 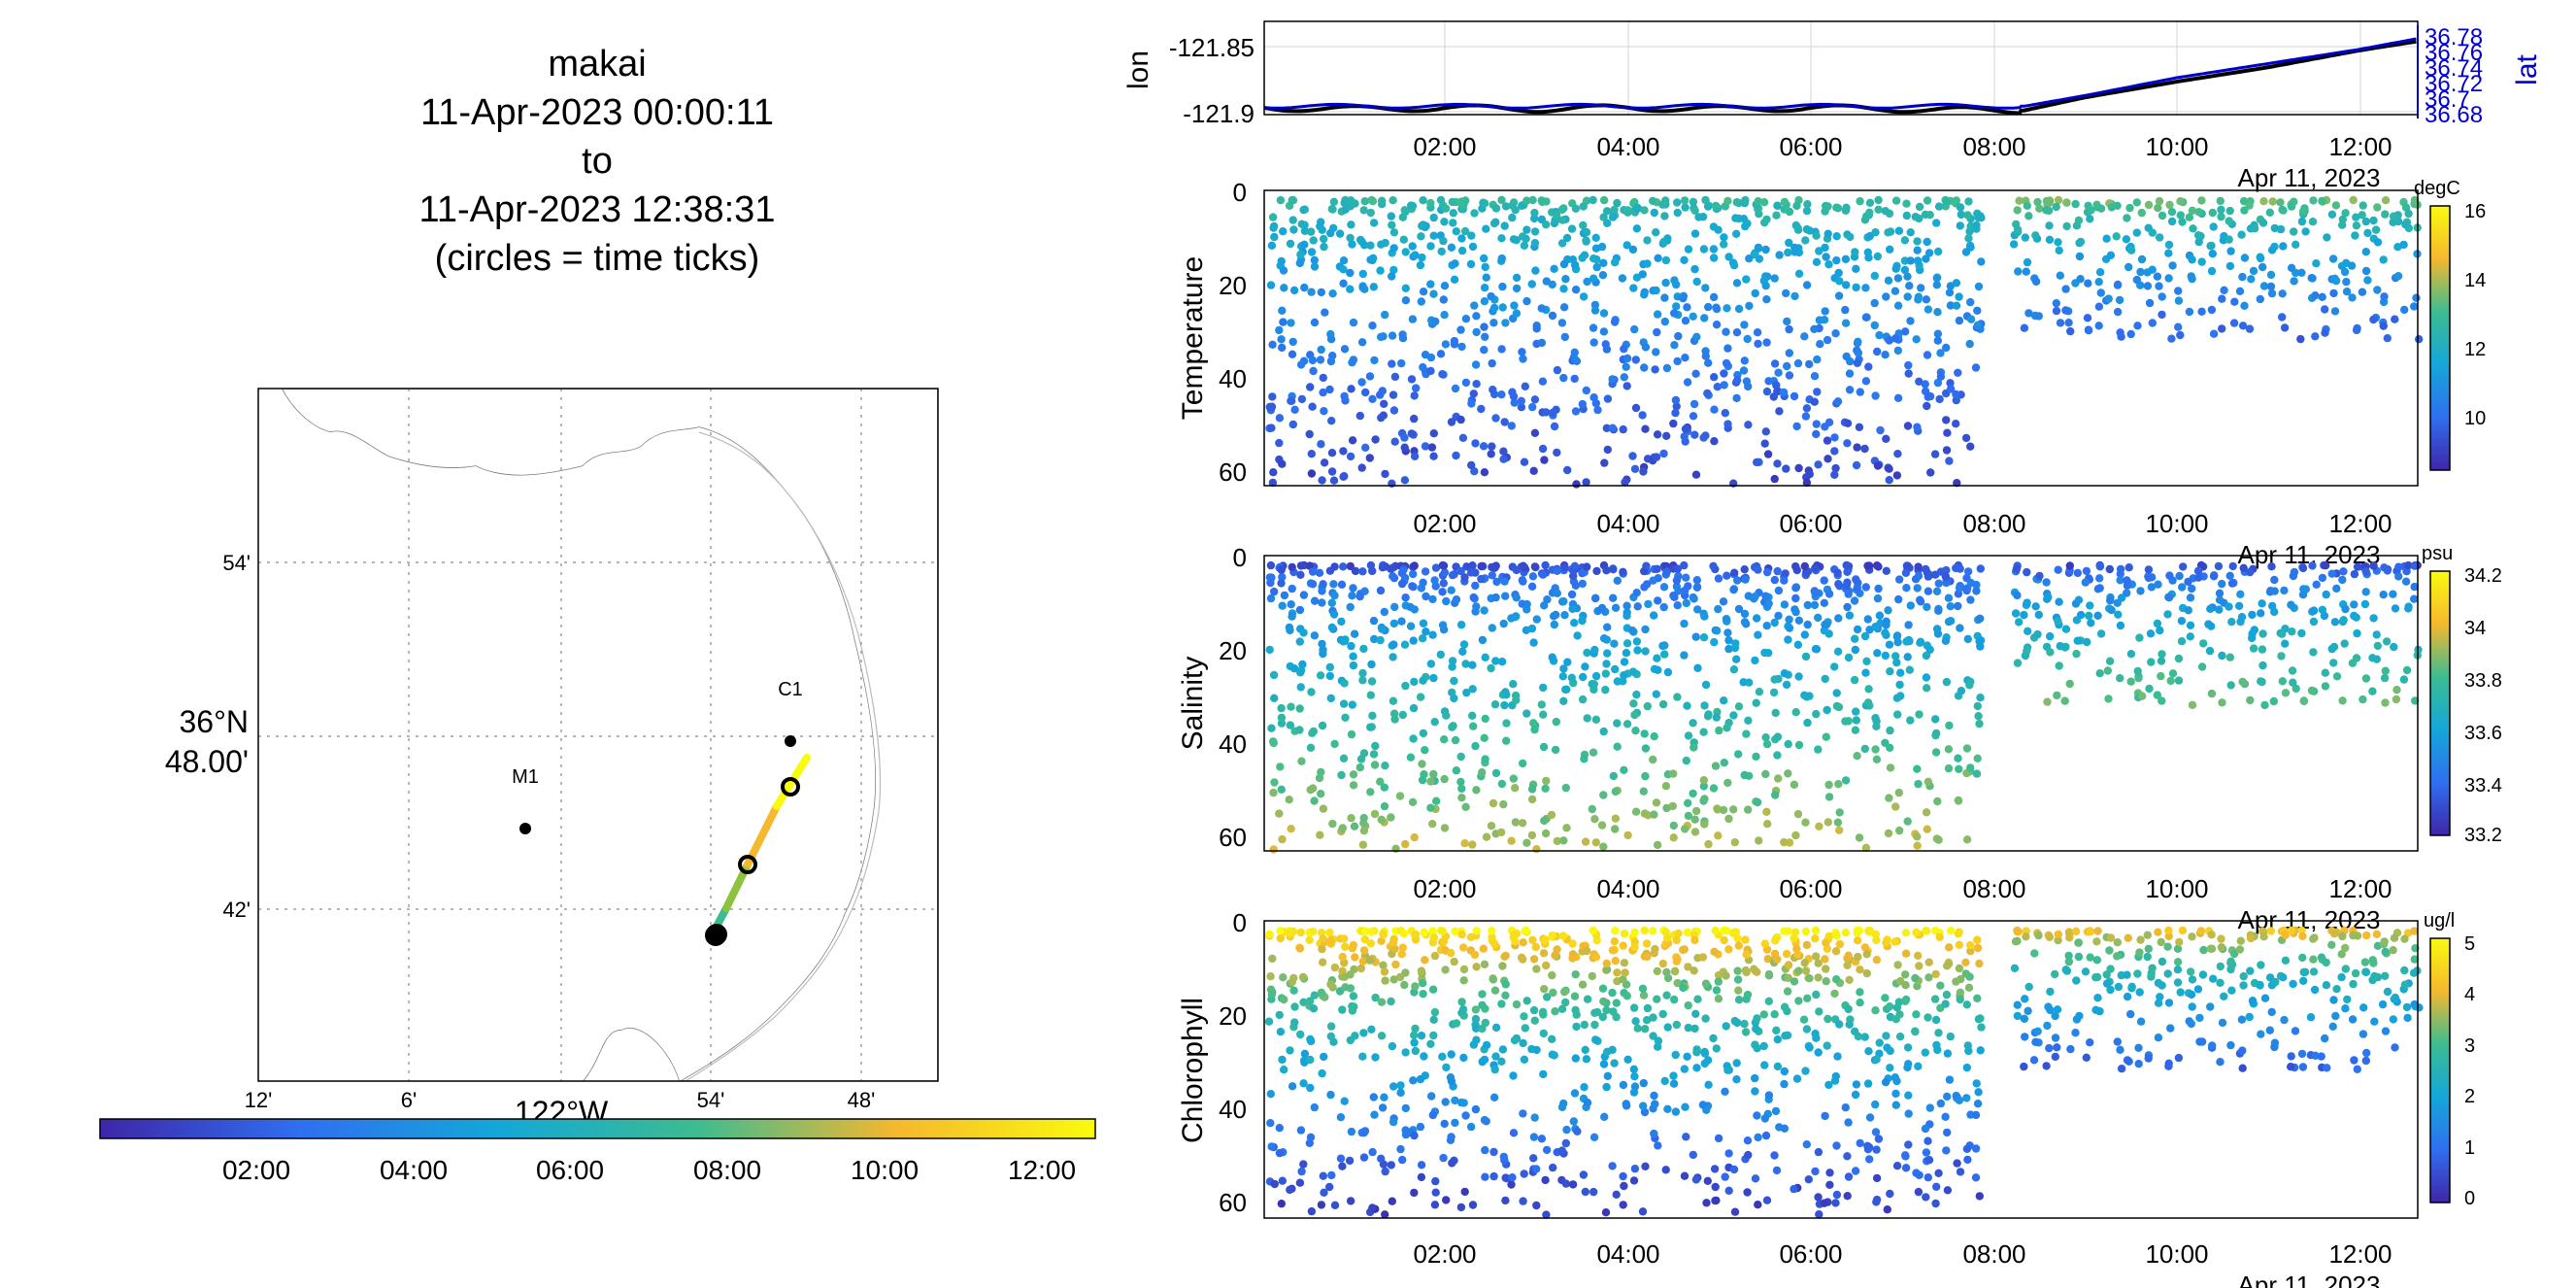 I want to click on colorbar-tick: 33.2, so click(x=2483, y=835).